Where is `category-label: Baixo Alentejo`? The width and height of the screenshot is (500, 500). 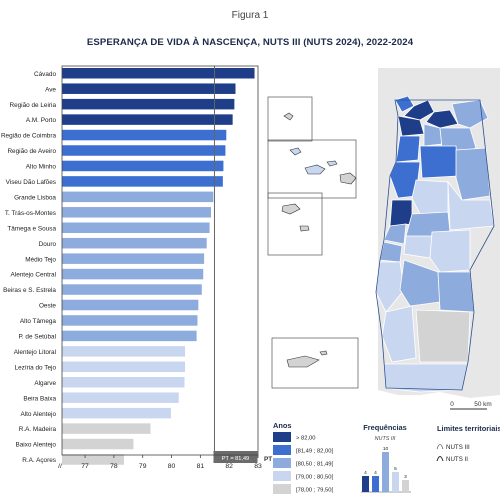 category-label: Baixo Alentejo is located at coordinates (35, 445).